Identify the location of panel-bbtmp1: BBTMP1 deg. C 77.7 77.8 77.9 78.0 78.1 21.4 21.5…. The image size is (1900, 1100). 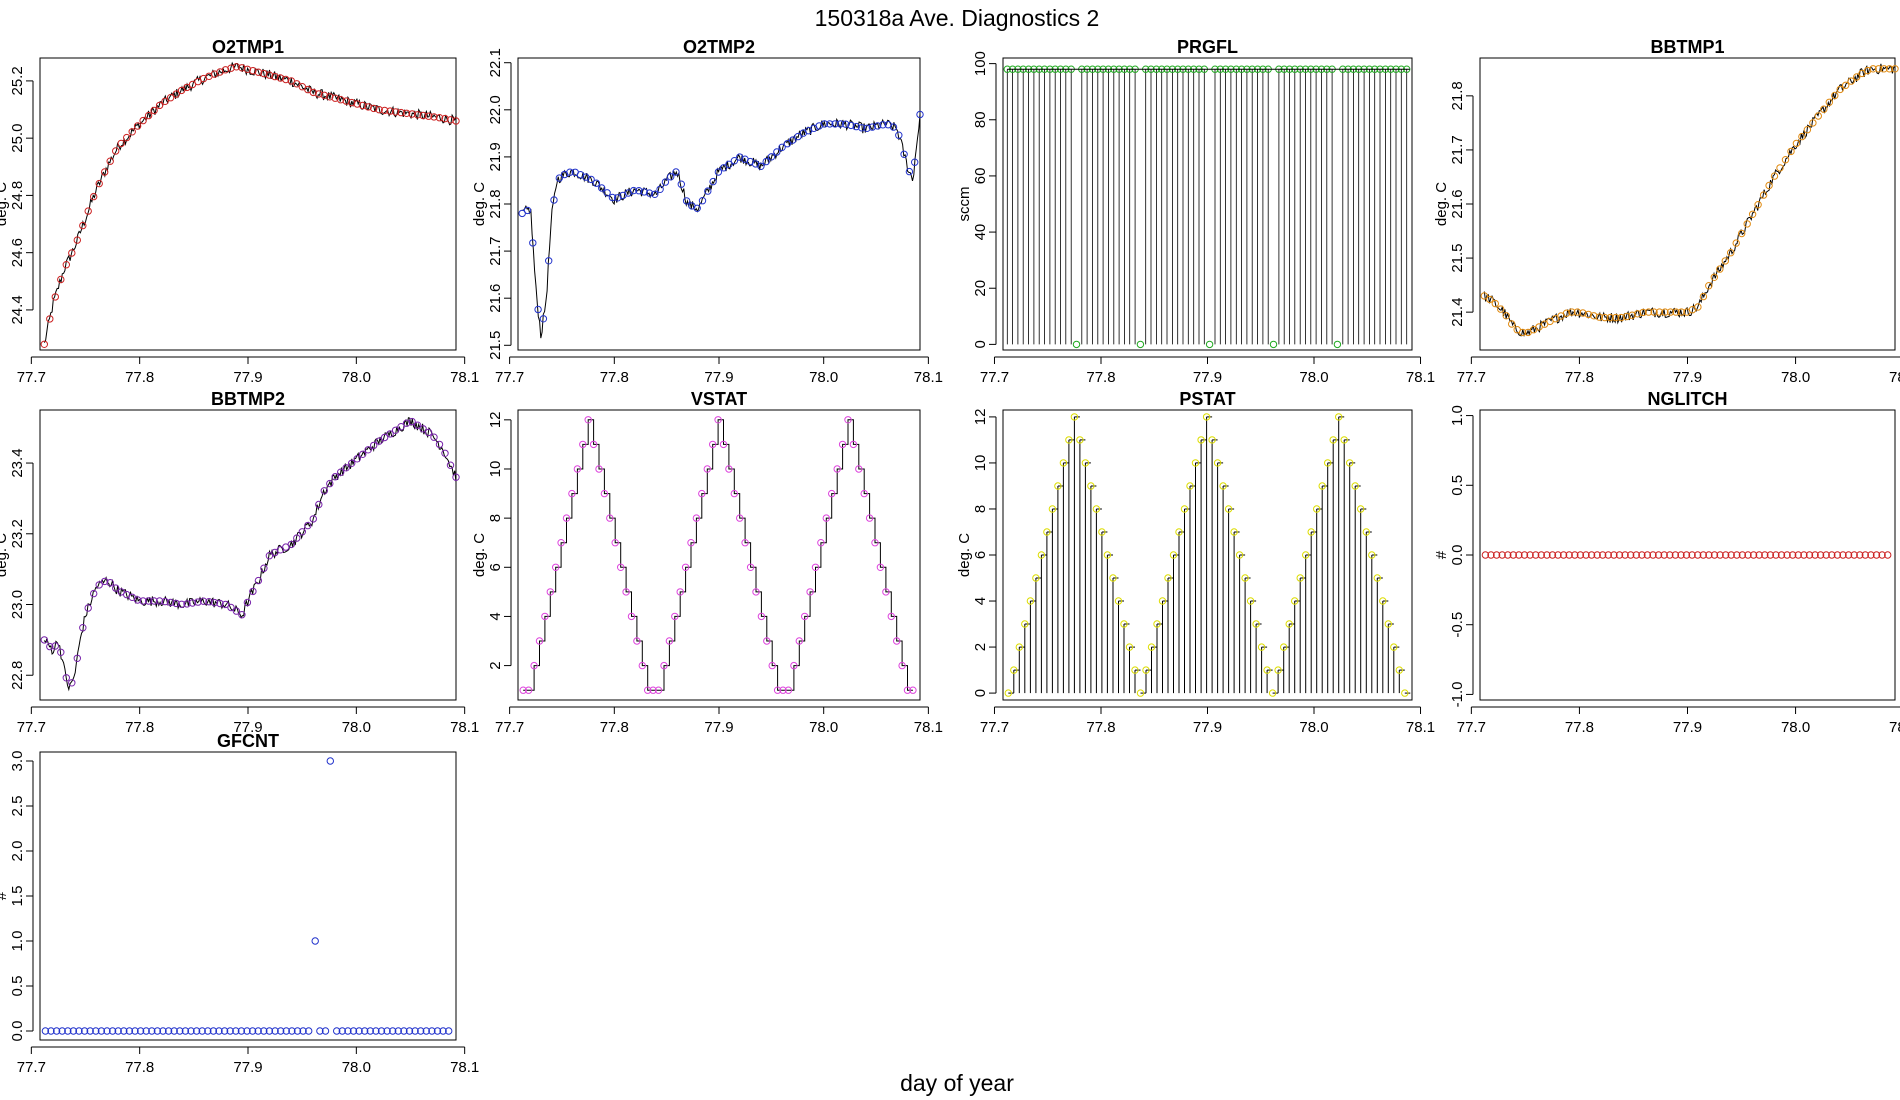
(1666, 211).